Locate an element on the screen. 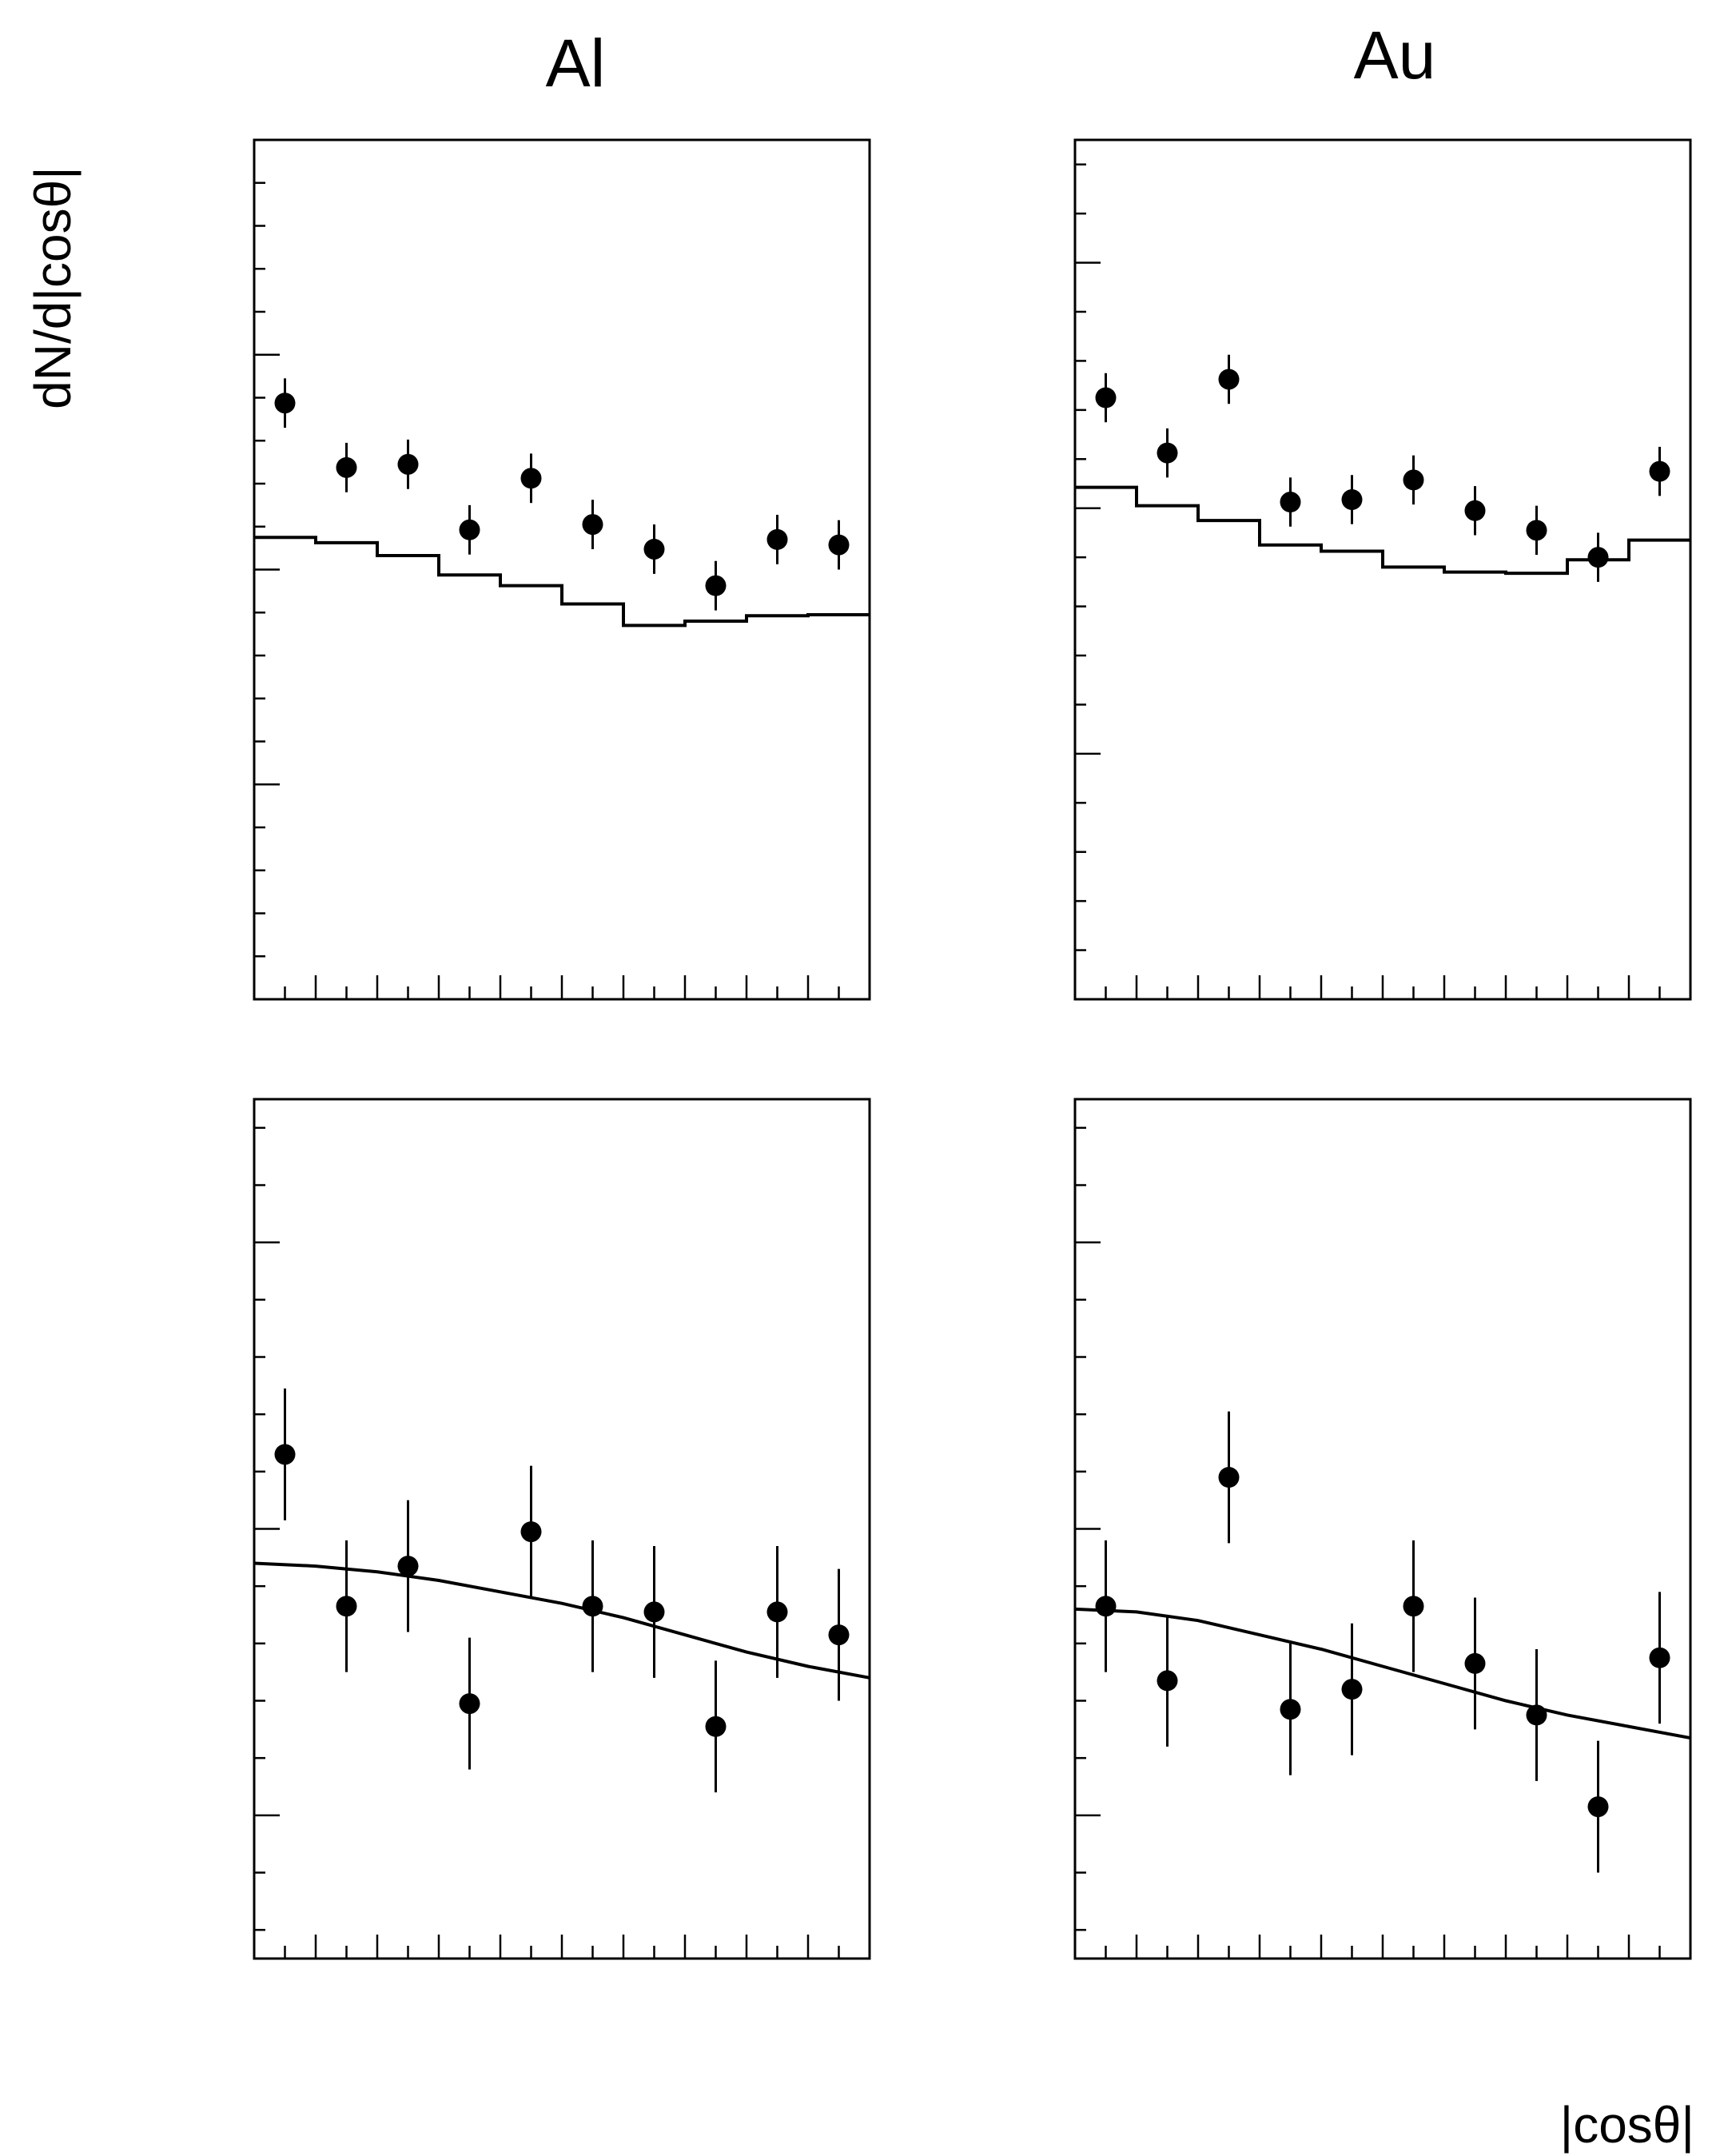 Image resolution: width=1712 pixels, height=2156 pixels. histogram-a is located at coordinates (562, 582).